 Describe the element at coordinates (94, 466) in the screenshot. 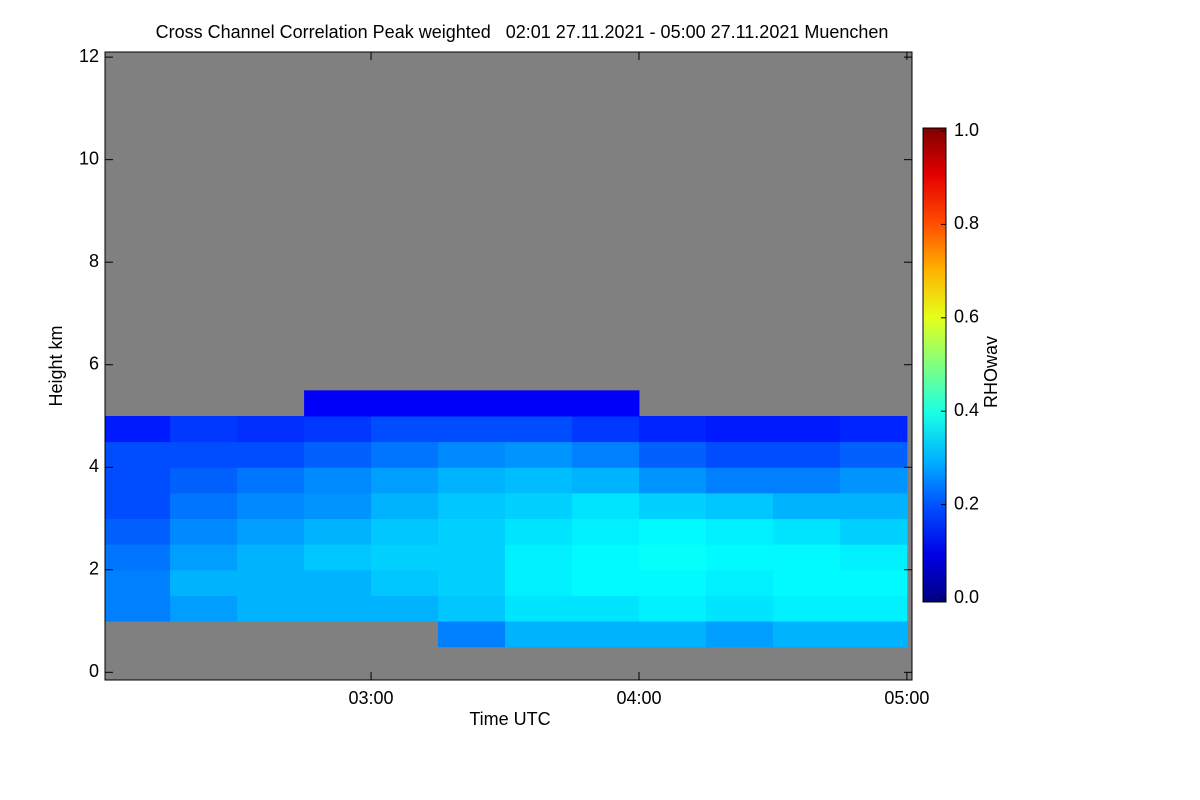

I see `y-tick-label: 4` at that location.